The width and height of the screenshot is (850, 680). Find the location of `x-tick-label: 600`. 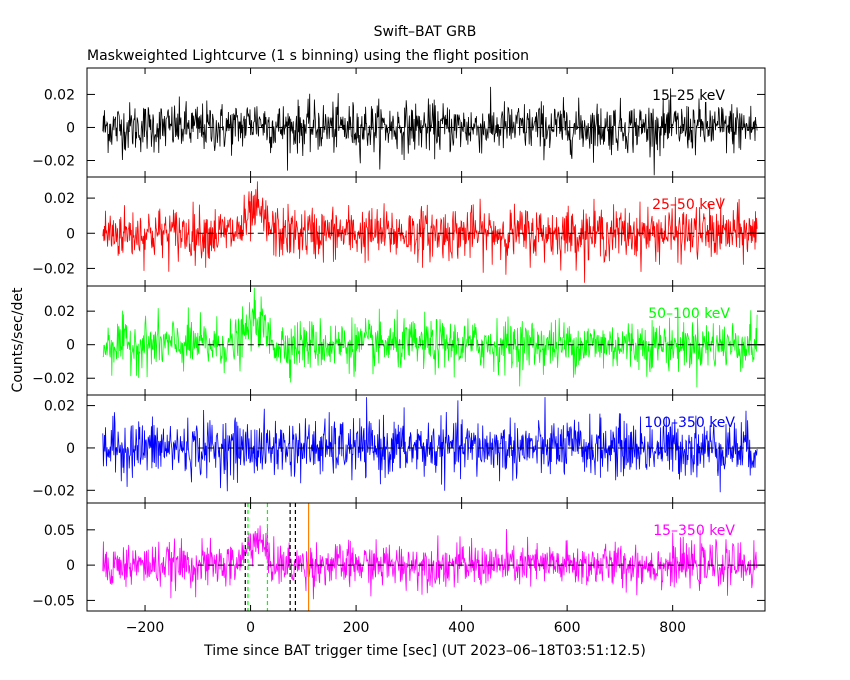

x-tick-label: 600 is located at coordinates (567, 628).